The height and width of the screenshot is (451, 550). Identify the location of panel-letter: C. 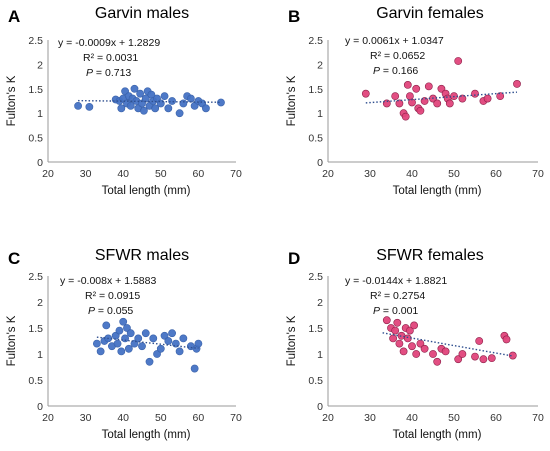
(14, 258).